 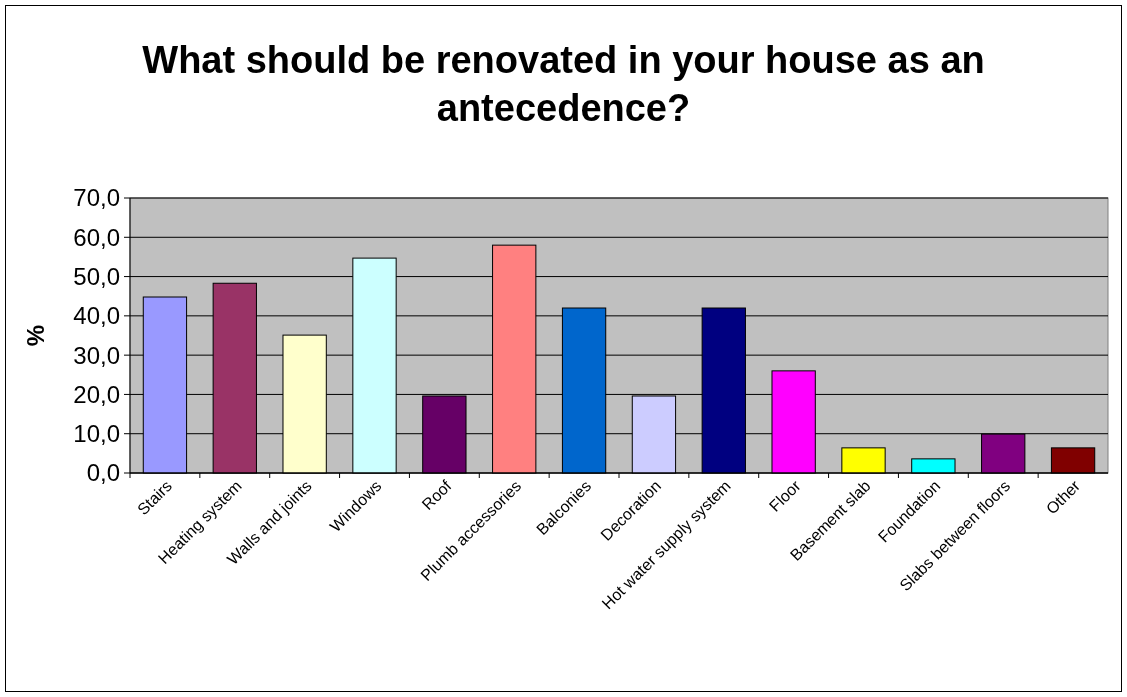 I want to click on y-axis-title: %, so click(x=35, y=335).